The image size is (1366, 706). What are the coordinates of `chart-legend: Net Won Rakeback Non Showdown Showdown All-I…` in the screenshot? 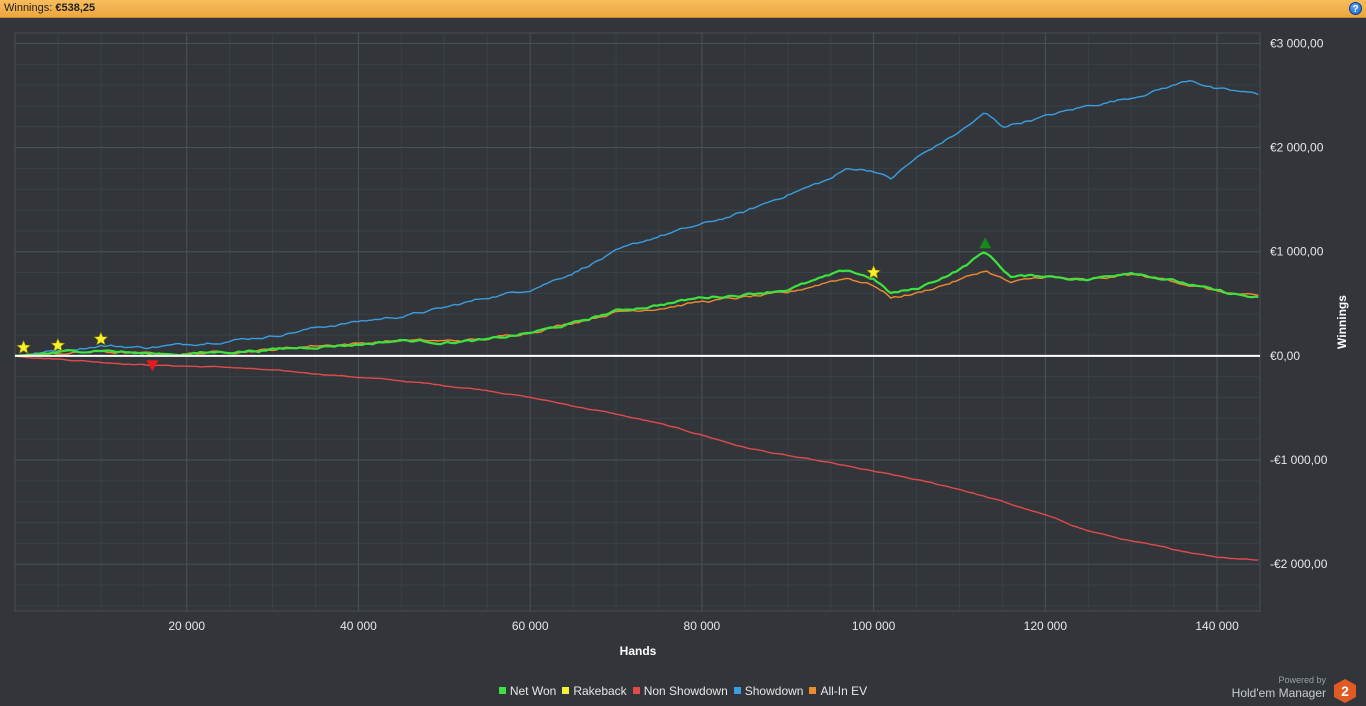 It's located at (683, 691).